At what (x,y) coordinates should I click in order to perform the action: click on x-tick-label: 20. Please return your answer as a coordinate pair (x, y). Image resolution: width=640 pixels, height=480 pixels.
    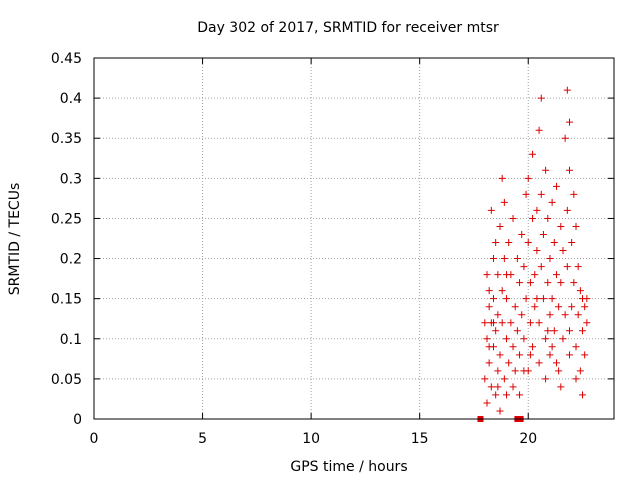
    Looking at the image, I should click on (528, 439).